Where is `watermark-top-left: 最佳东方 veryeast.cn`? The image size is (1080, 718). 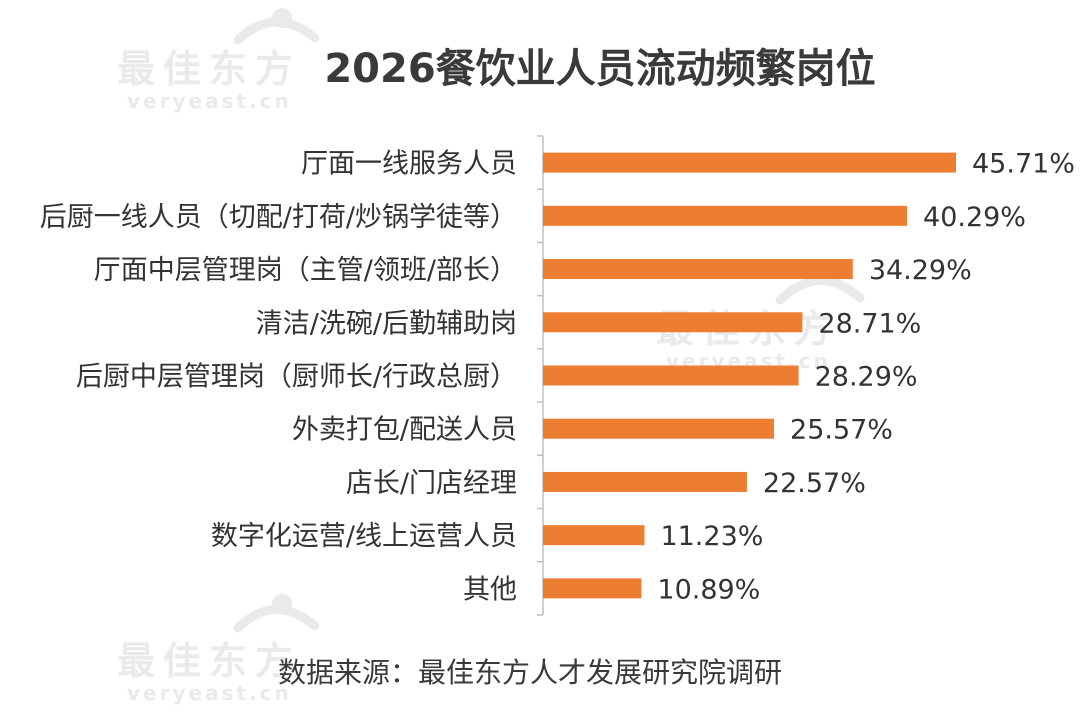
watermark-top-left: 最佳东方 veryeast.cn is located at coordinates (218, 60).